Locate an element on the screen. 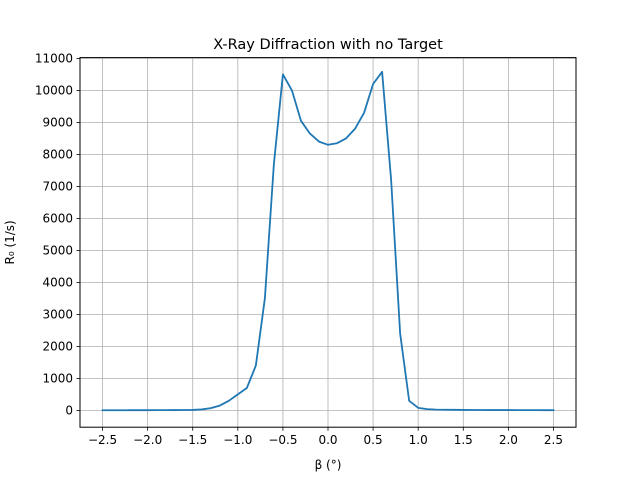 The height and width of the screenshot is (480, 640). x-tick-label: 1.5 is located at coordinates (463, 440).